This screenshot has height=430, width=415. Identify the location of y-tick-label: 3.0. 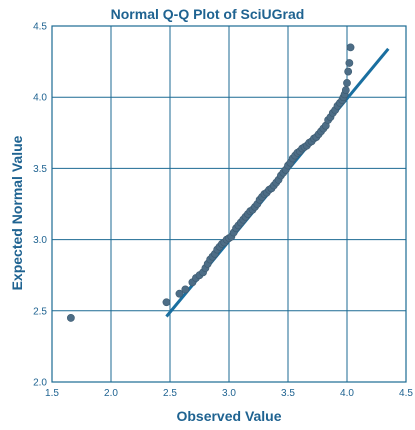
(40, 240).